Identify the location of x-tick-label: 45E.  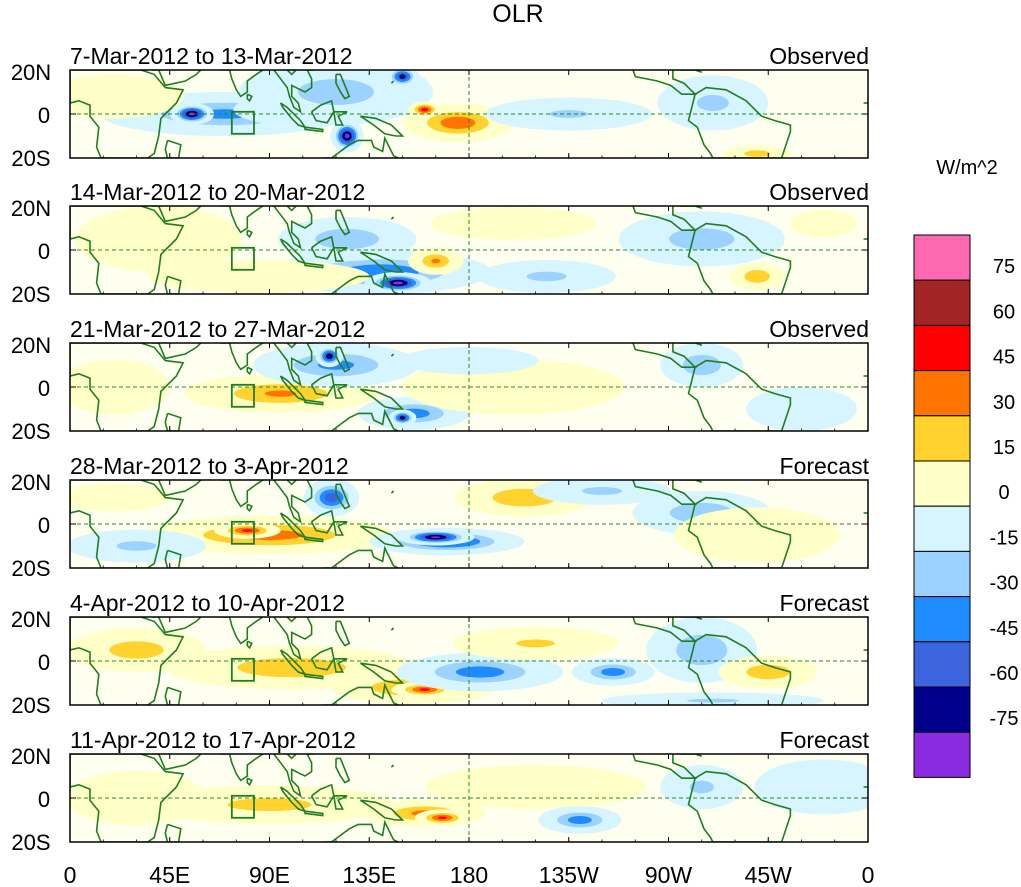
(169, 874).